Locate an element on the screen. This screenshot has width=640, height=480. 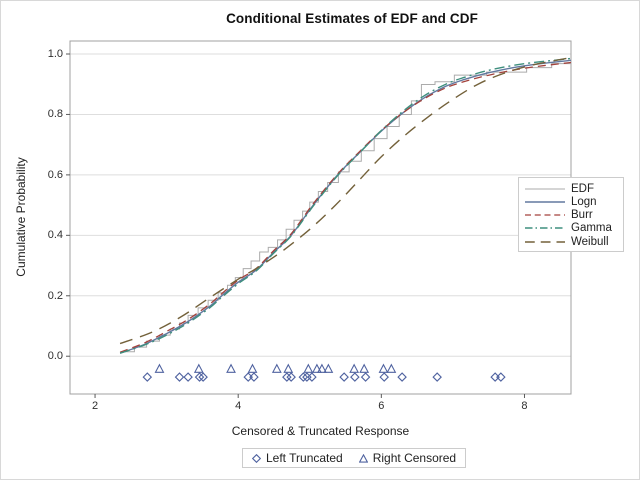
legend-label-gamma: Gamma is located at coordinates (591, 228).